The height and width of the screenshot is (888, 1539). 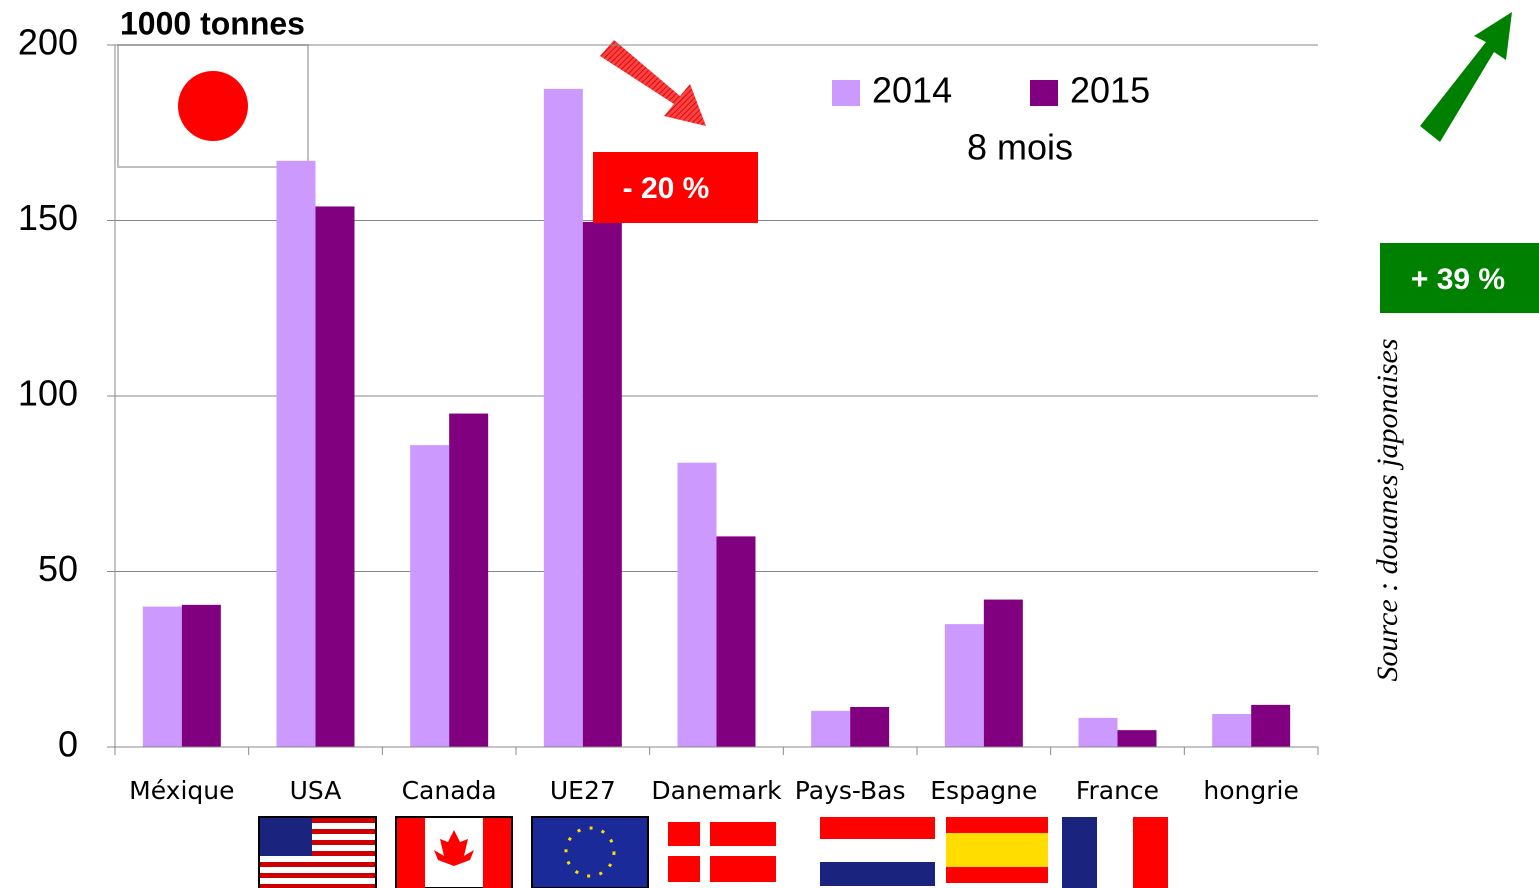 I want to click on denmark-flag, so click(x=722, y=852).